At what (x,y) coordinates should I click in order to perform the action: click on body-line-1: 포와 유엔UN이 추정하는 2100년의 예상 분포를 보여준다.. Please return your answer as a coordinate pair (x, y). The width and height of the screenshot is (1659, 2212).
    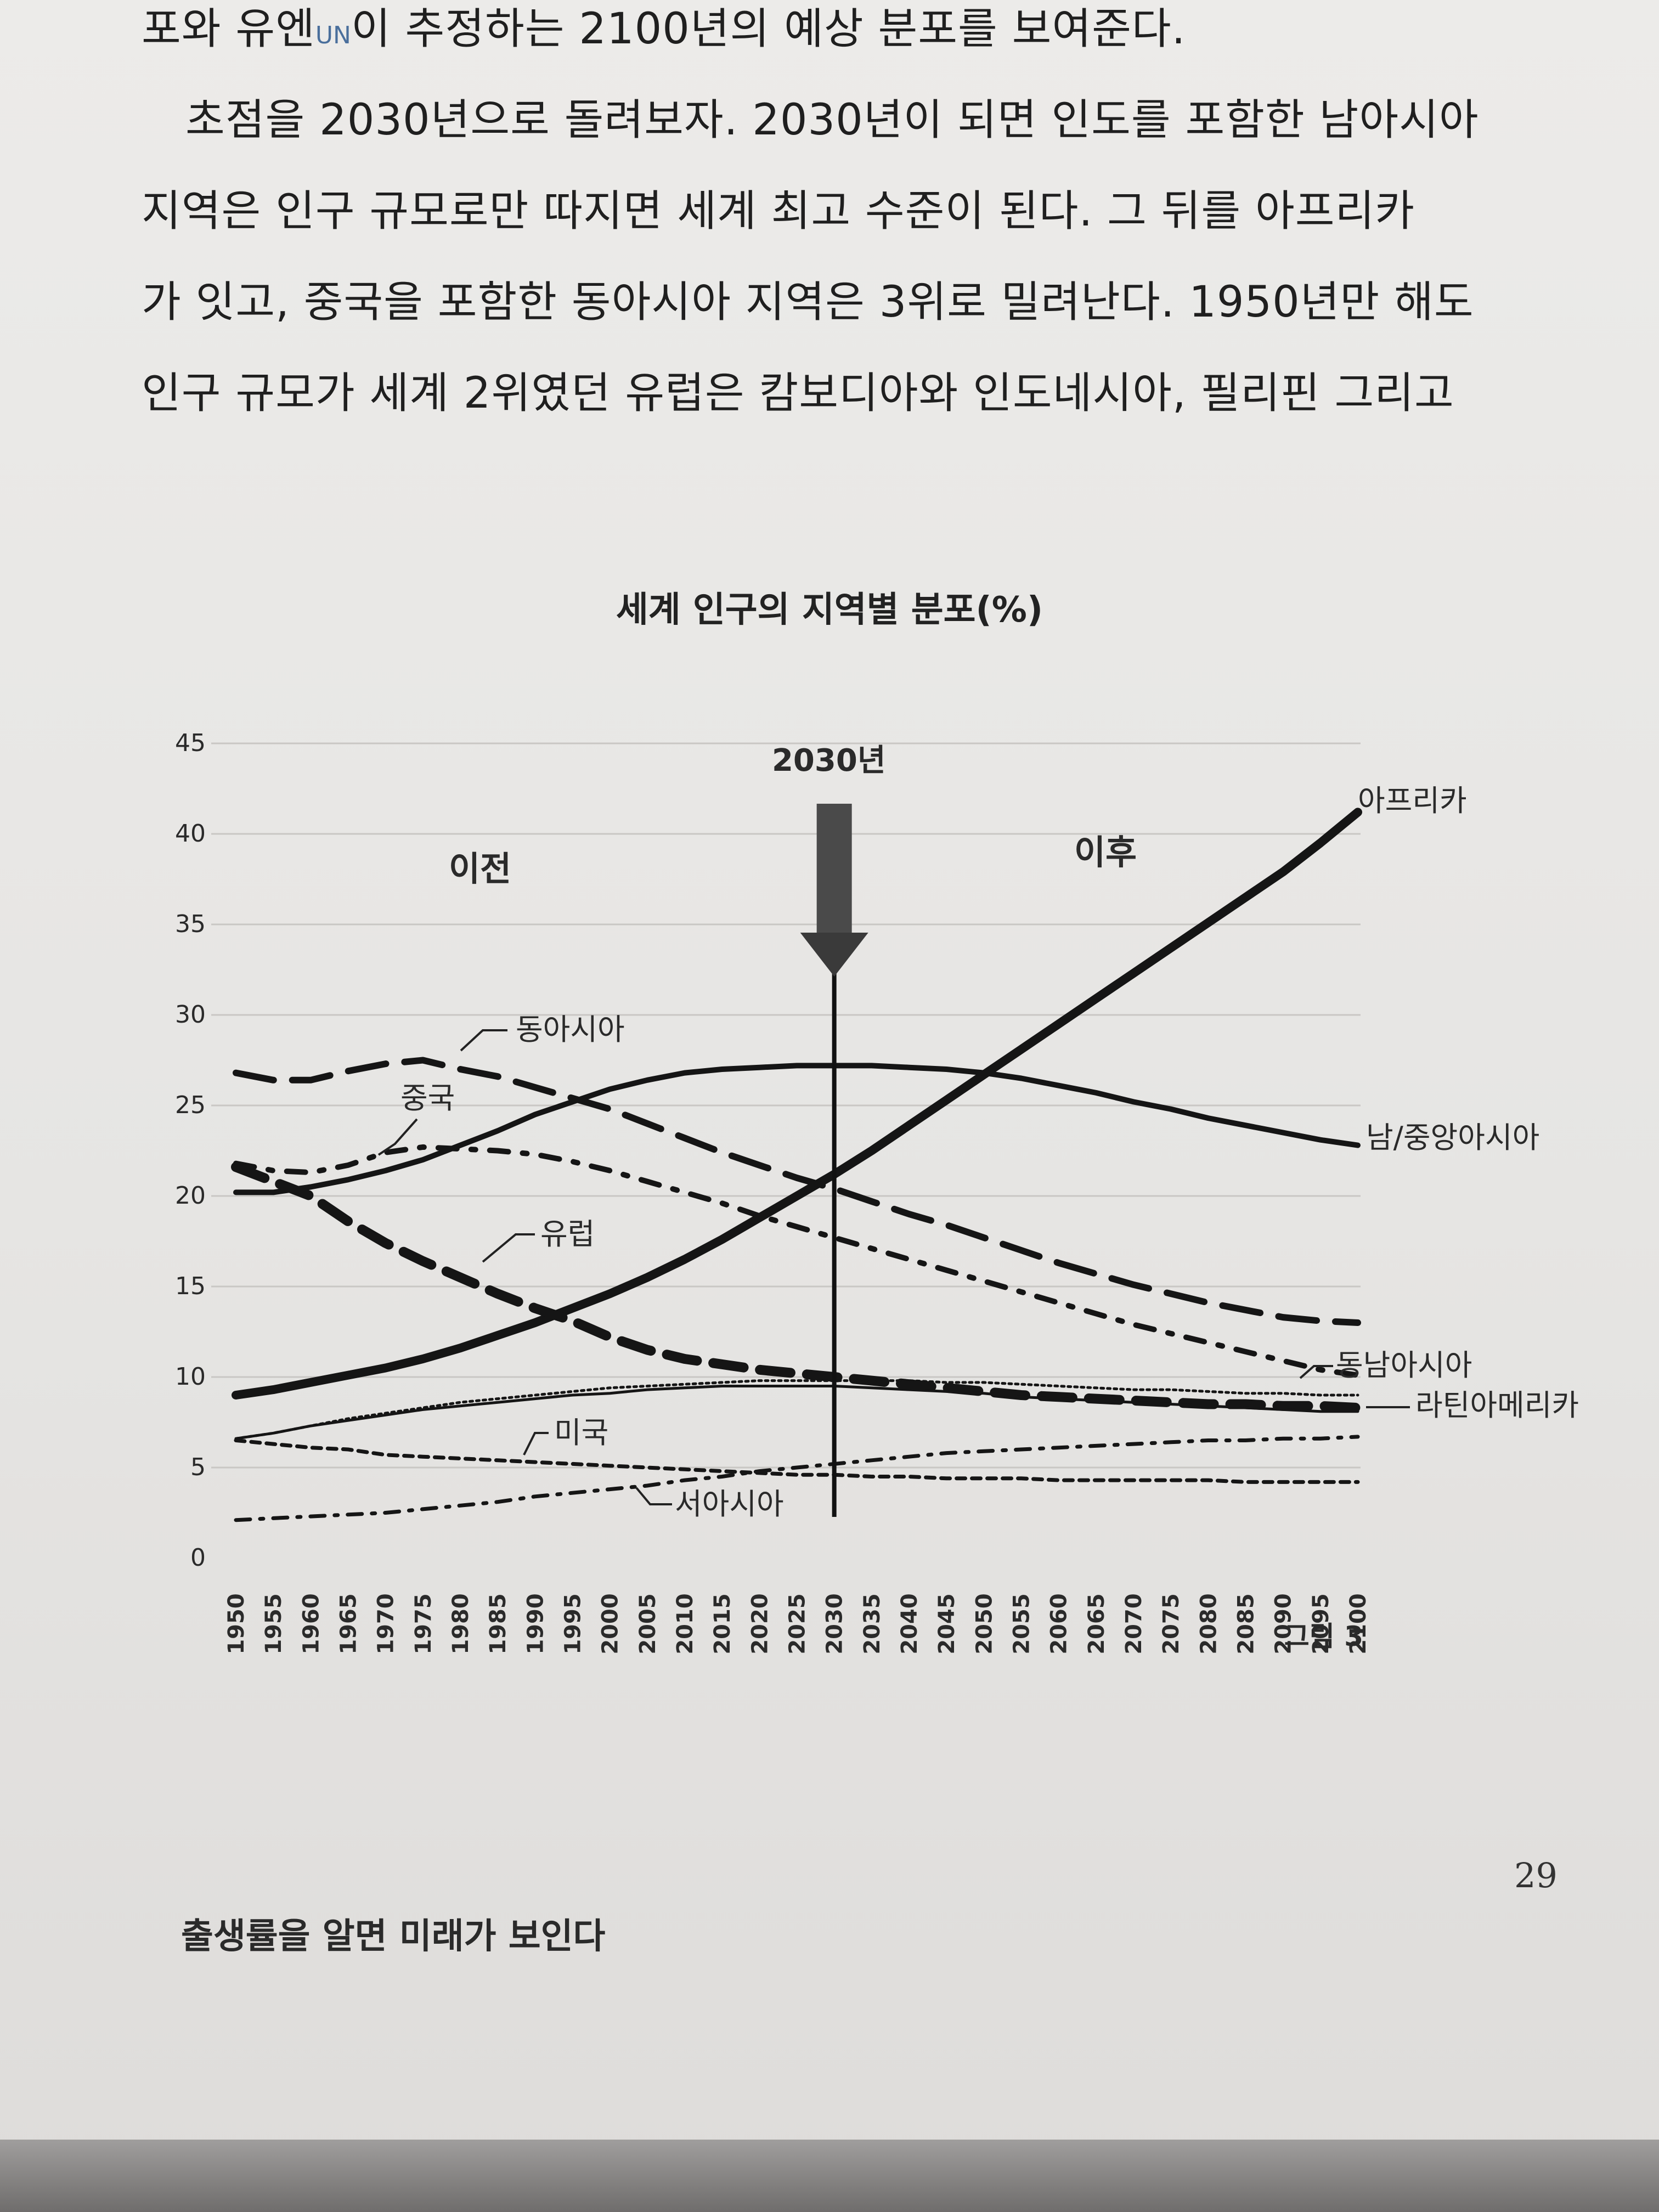
    Looking at the image, I should click on (664, 40).